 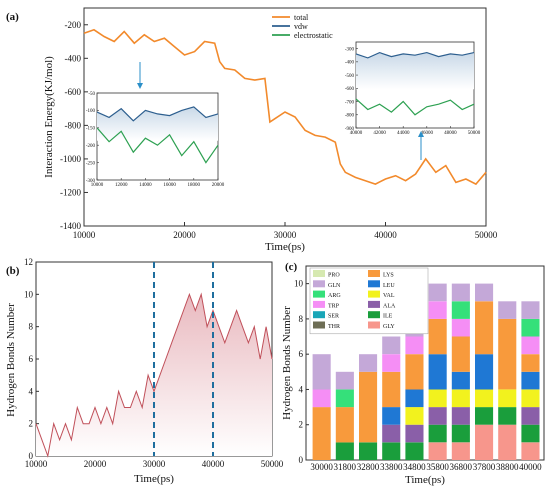 What do you see at coordinates (379, 133) in the screenshot?
I see `inset-x-tick-label: 42000` at bounding box center [379, 133].